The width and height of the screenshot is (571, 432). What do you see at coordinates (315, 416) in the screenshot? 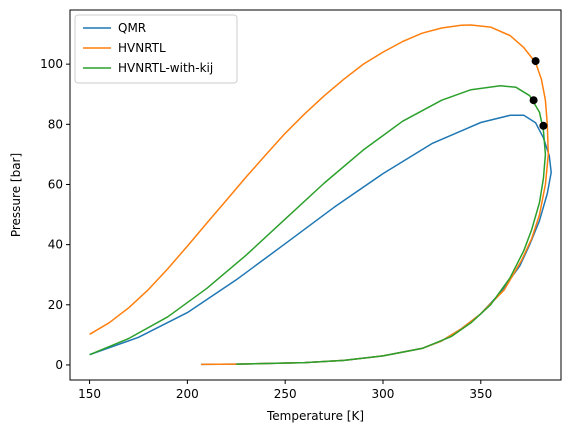
I see `x-axis-label: Temperature [K]` at bounding box center [315, 416].